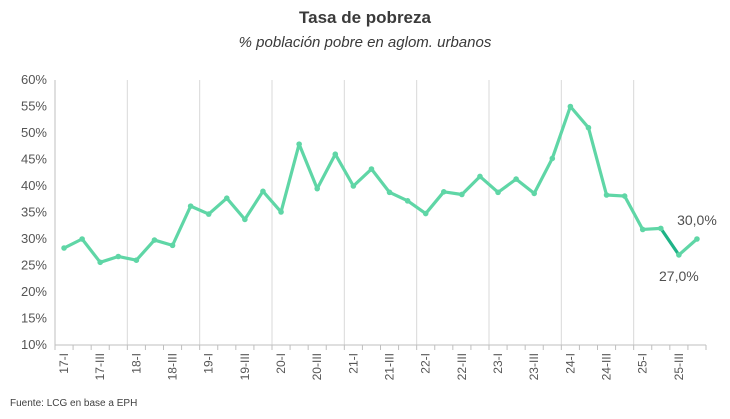  What do you see at coordinates (34, 318) in the screenshot?
I see `y-tick-label: 15%` at bounding box center [34, 318].